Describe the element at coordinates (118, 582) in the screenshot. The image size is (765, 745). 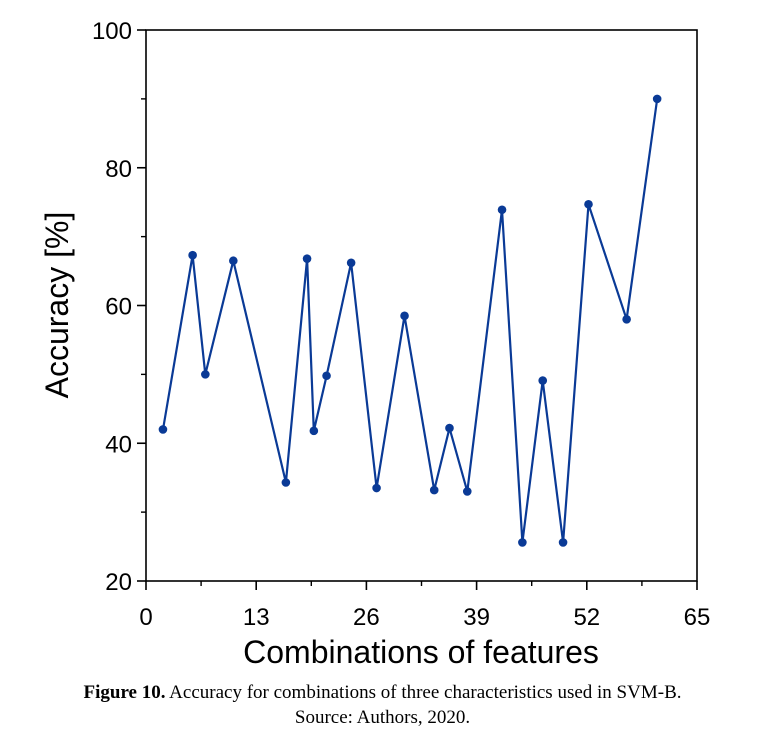
I see `y-tick-label: 20` at that location.